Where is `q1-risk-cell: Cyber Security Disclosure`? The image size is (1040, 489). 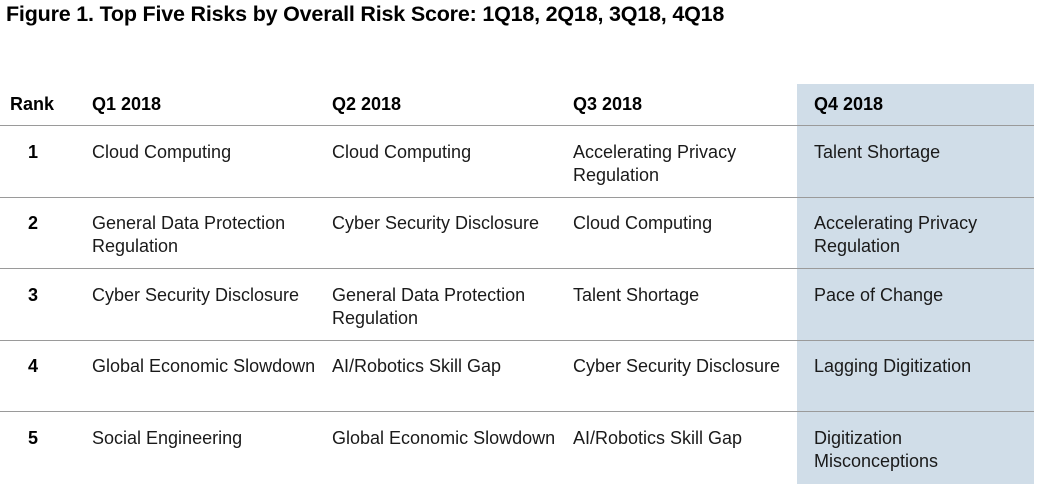
q1-risk-cell: Cyber Security Disclosure is located at coordinates (196, 295).